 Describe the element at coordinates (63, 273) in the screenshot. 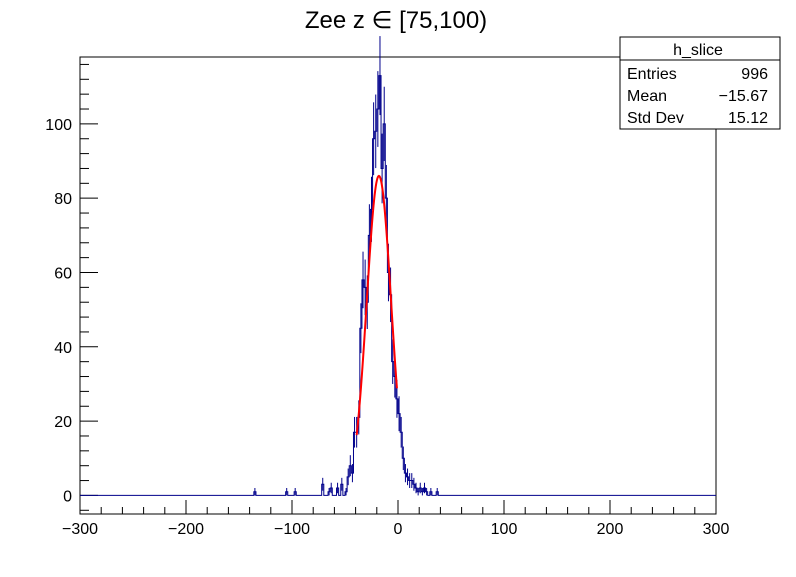

I see `y-tick-label: 60` at that location.